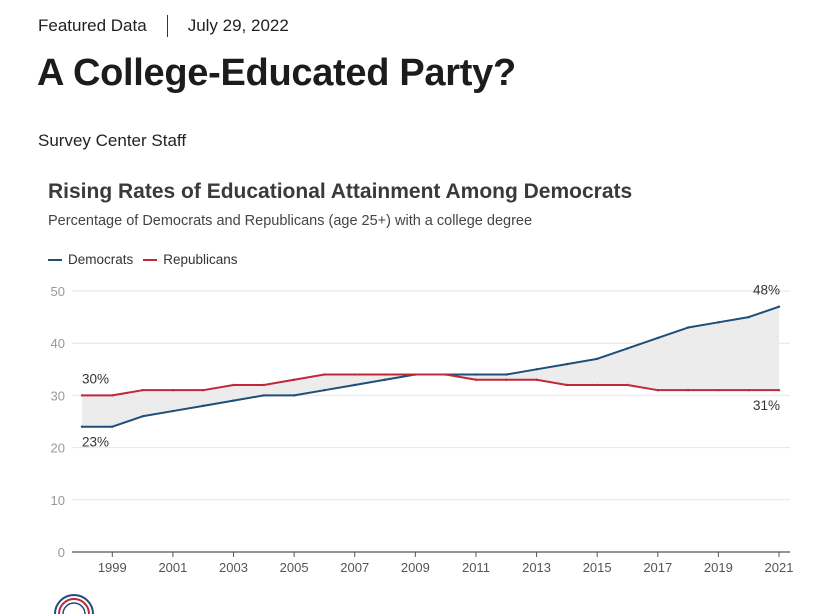  What do you see at coordinates (536, 567) in the screenshot?
I see `x-tick-label: 2013` at bounding box center [536, 567].